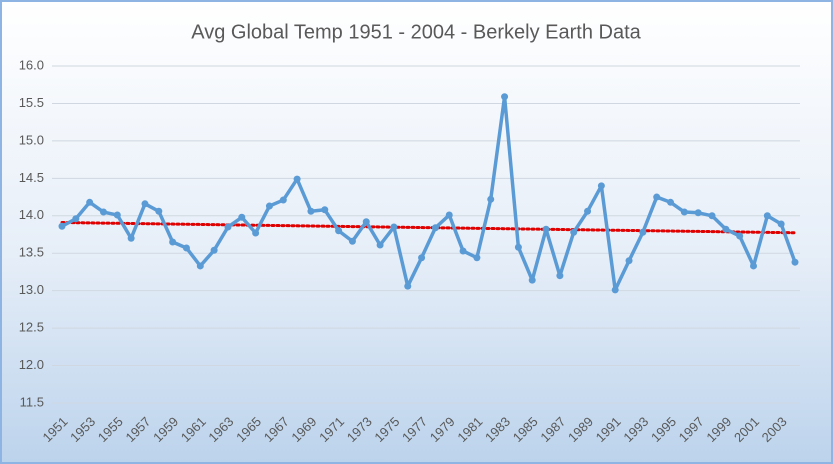 Image resolution: width=833 pixels, height=464 pixels. Describe the element at coordinates (31, 214) in the screenshot. I see `y-tick-label: 14.0` at that location.